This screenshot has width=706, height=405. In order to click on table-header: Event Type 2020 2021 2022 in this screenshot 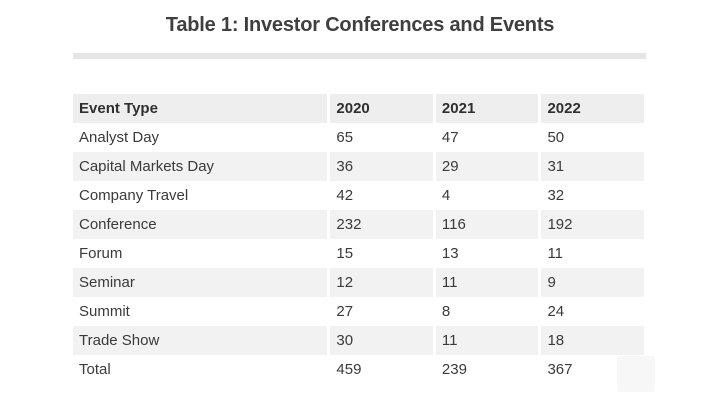, I will do `click(358, 108)`.